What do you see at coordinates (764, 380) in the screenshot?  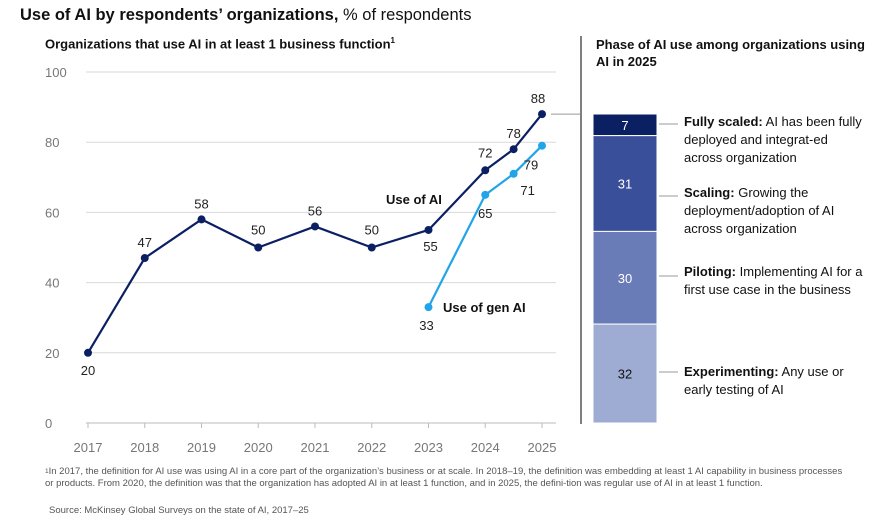 I see `phase-description: Any use or early testing of AI` at bounding box center [764, 380].